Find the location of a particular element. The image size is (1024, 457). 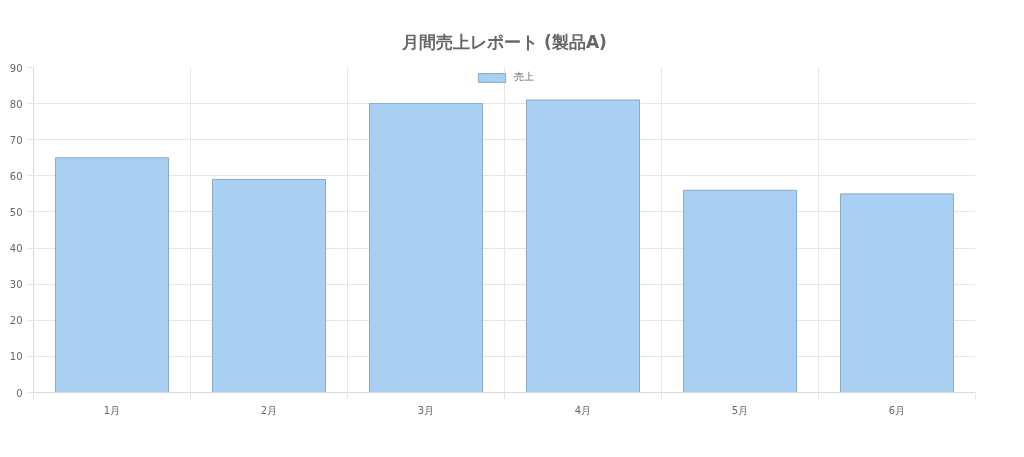

y-tick-label: 50 is located at coordinates (16, 212).